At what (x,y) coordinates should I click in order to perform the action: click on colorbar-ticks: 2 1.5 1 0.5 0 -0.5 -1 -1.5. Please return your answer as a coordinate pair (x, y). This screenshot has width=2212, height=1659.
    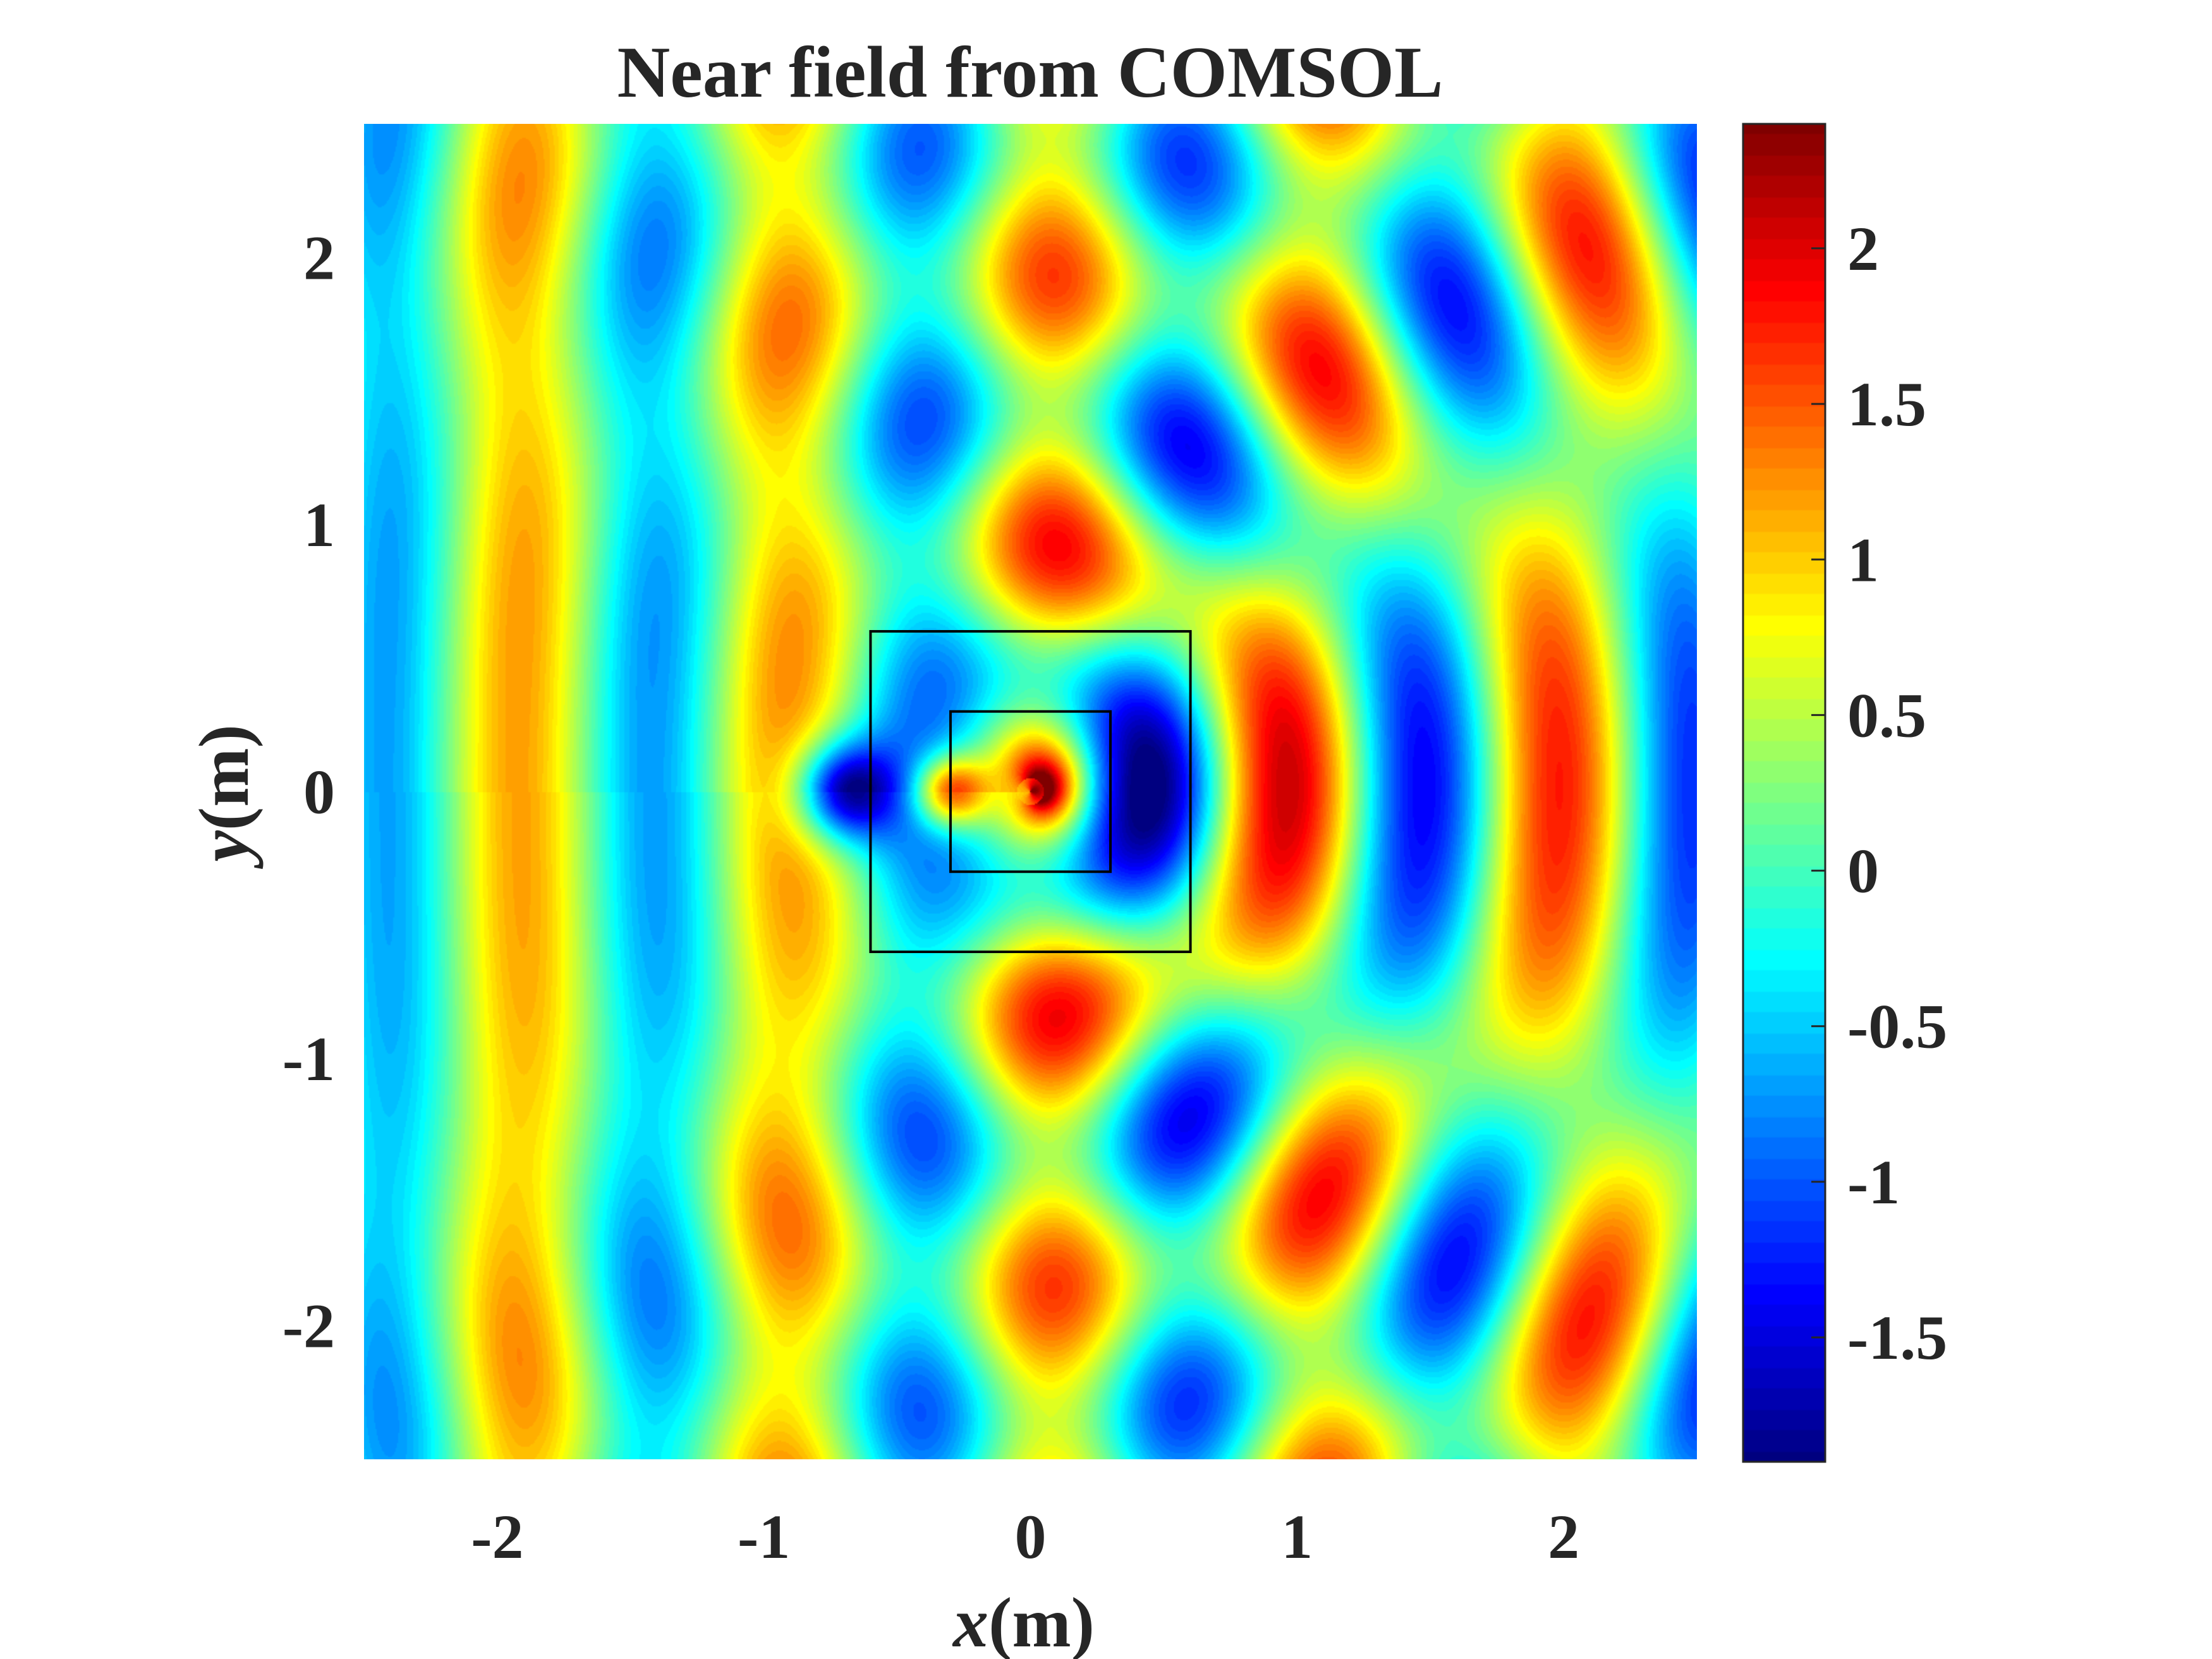
    Looking at the image, I should click on (1879, 793).